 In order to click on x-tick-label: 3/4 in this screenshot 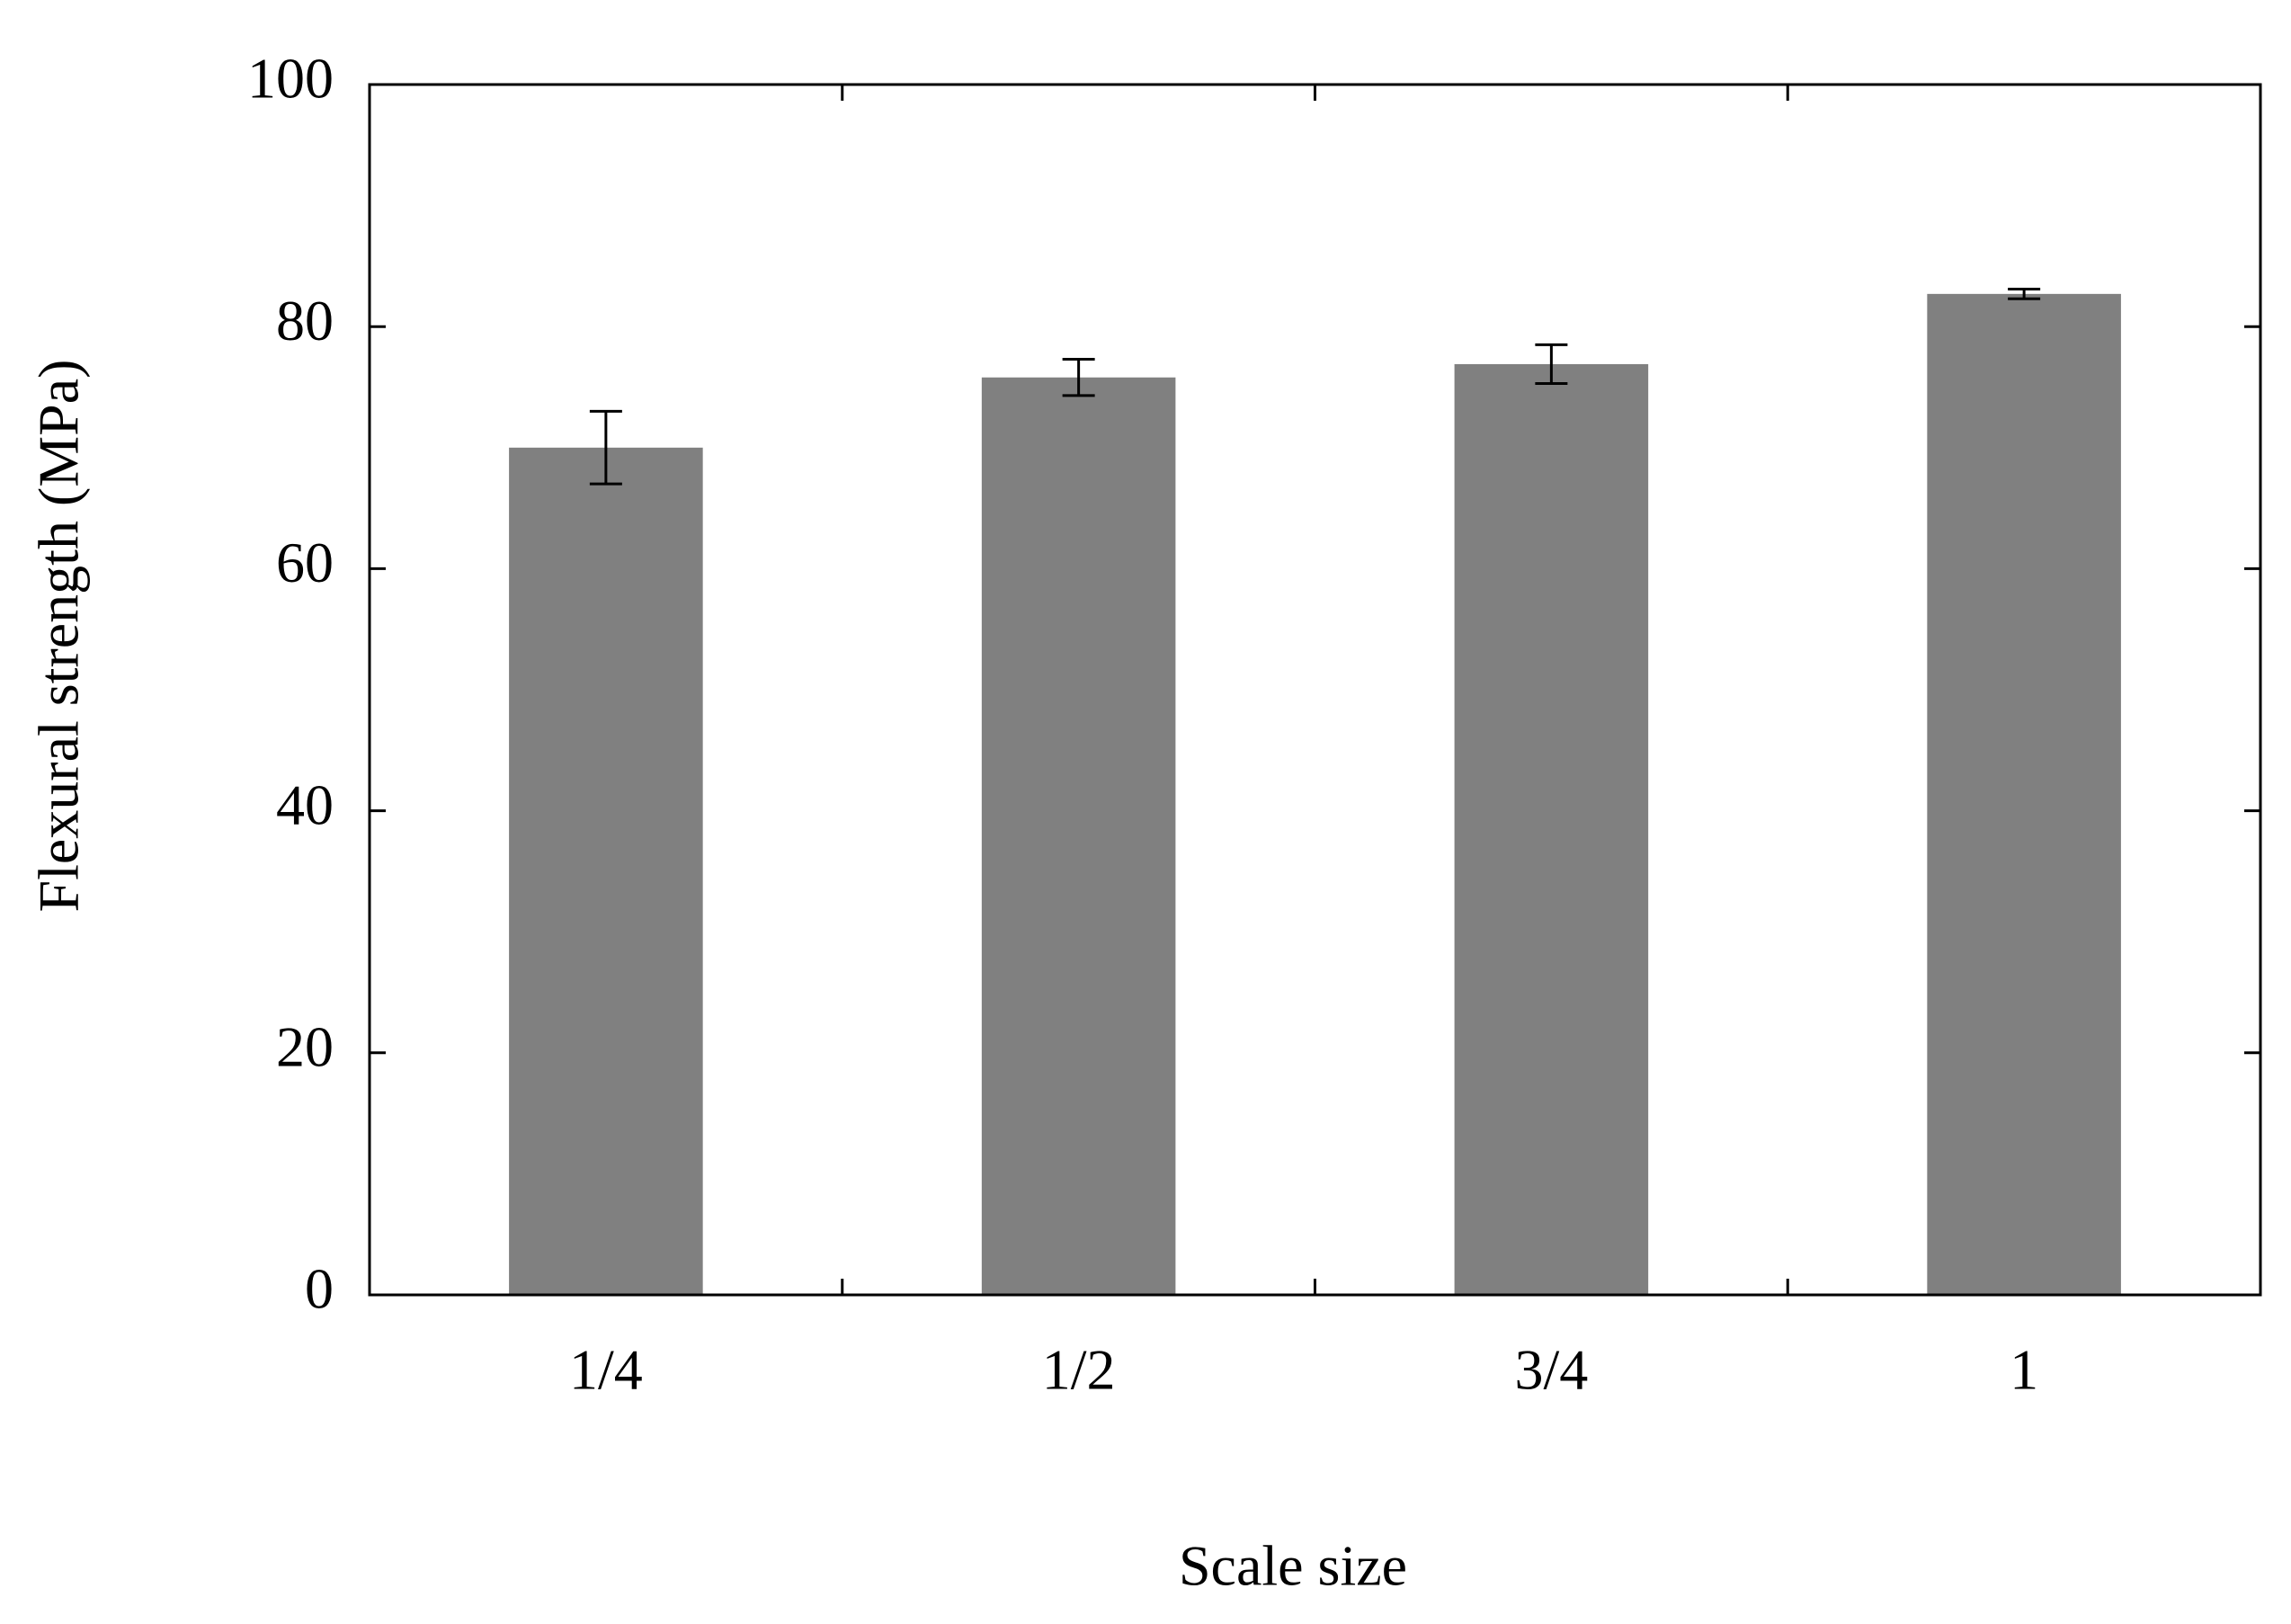, I will do `click(1551, 1370)`.